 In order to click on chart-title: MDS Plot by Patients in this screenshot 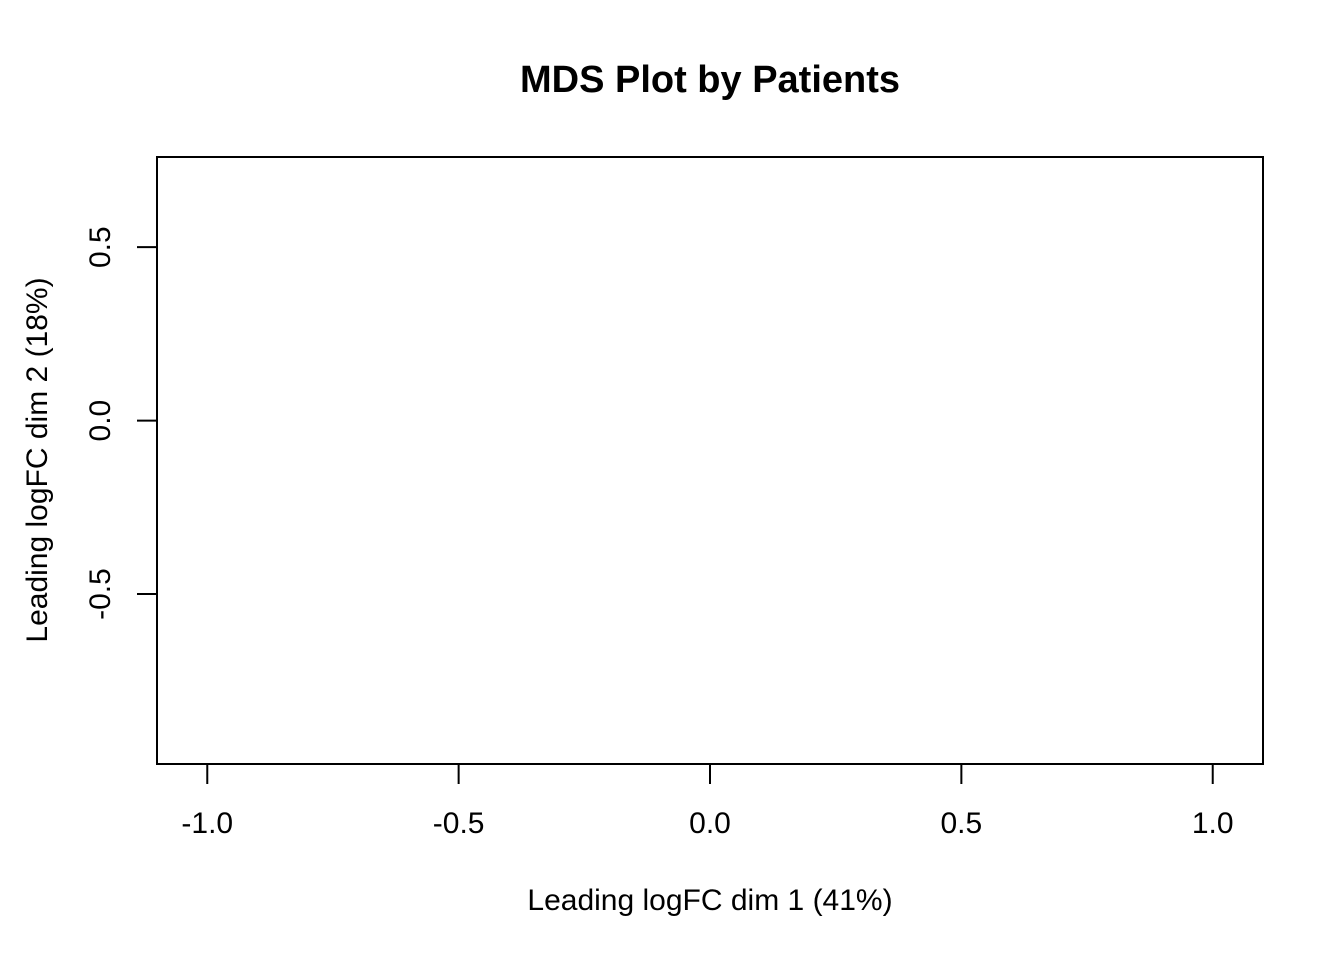, I will do `click(710, 80)`.